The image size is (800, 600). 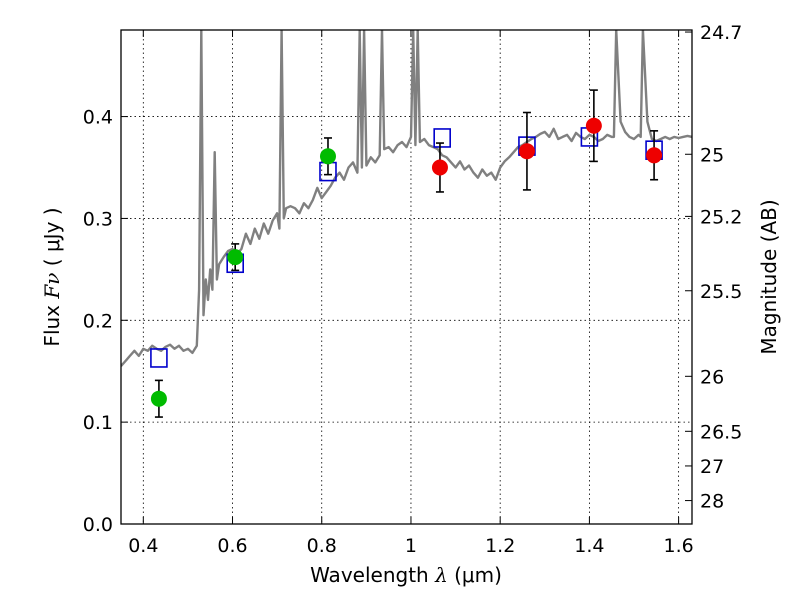 What do you see at coordinates (411, 546) in the screenshot?
I see `x-tick-label: 1` at bounding box center [411, 546].